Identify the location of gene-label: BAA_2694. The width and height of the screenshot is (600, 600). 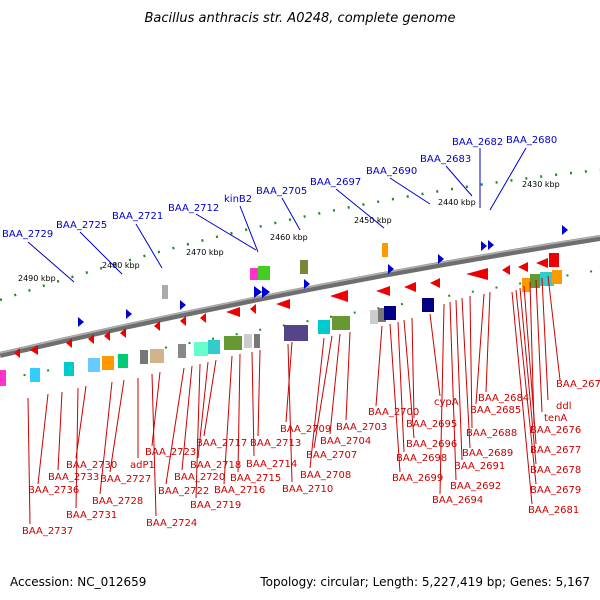
(457, 500).